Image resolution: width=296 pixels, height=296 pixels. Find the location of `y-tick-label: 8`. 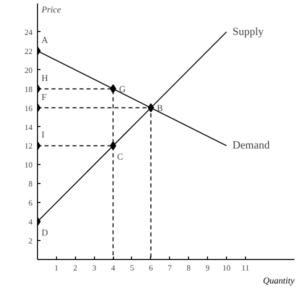

y-tick-label: 8 is located at coordinates (30, 184).